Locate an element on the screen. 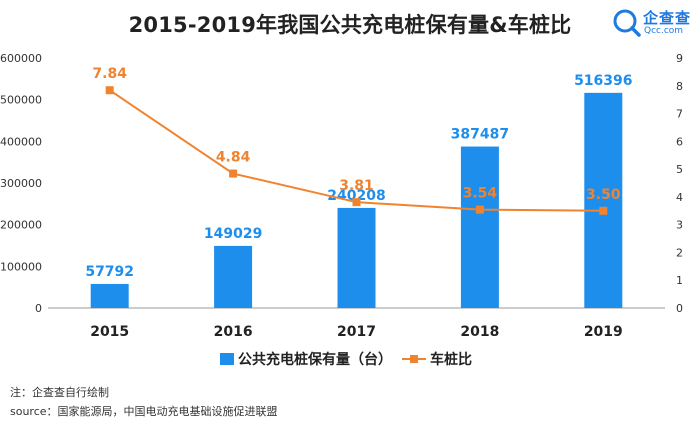  y-right-tick-label: 7 is located at coordinates (679, 114).